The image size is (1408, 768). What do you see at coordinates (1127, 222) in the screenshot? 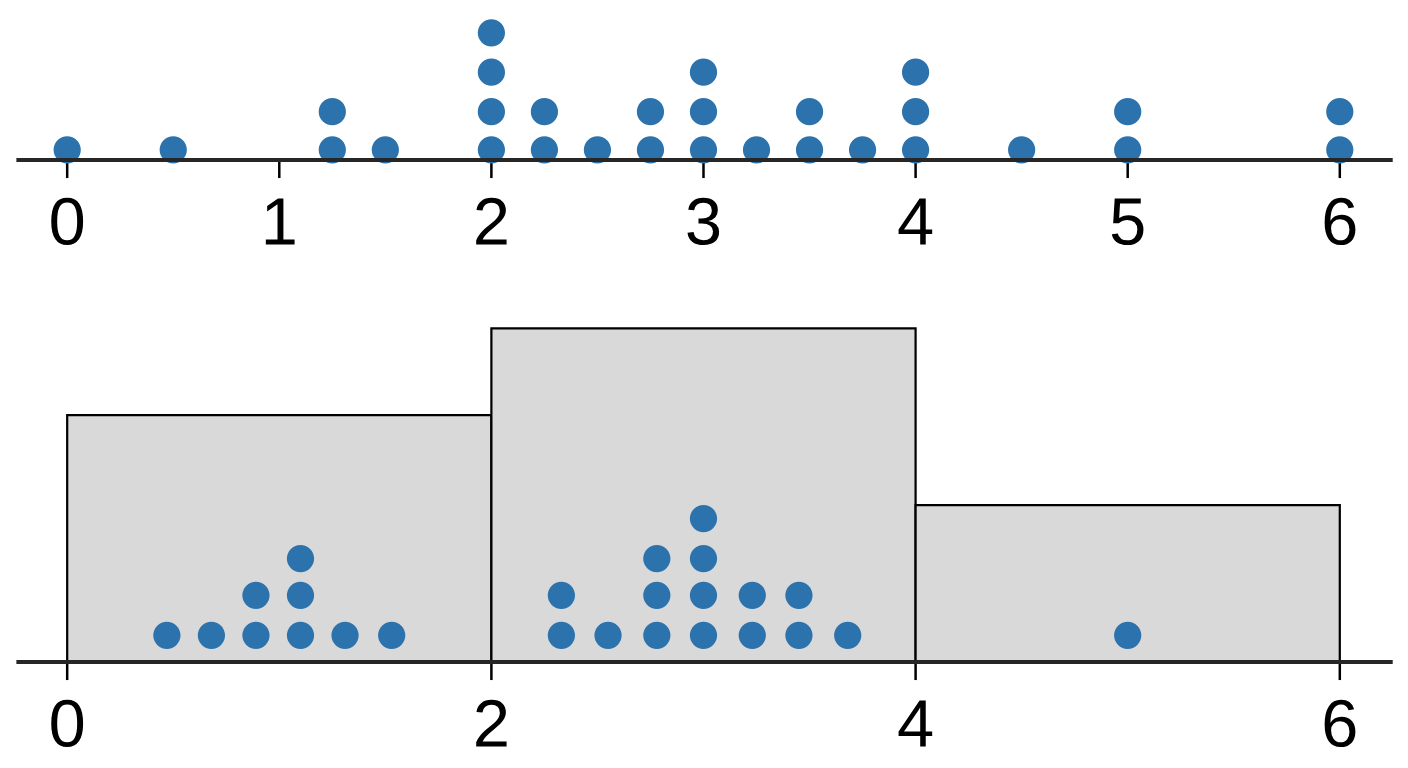
I see `x-tick-label: 5` at bounding box center [1127, 222].